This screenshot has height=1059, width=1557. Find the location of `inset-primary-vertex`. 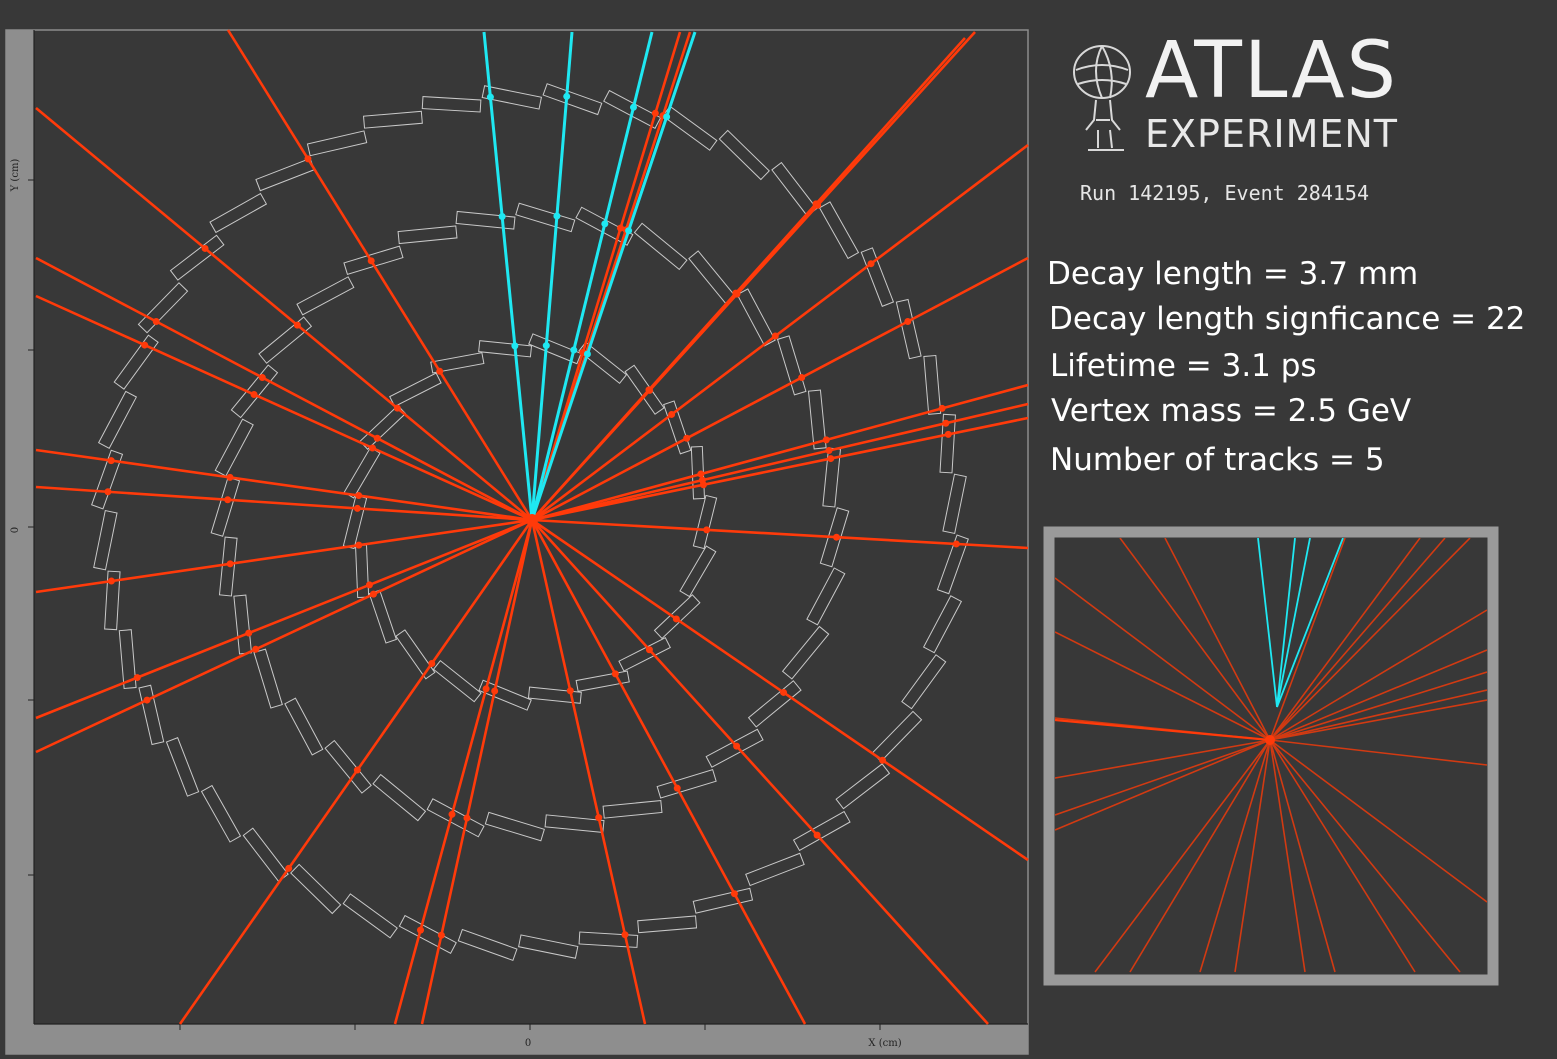

inset-primary-vertex is located at coordinates (1270, 740).